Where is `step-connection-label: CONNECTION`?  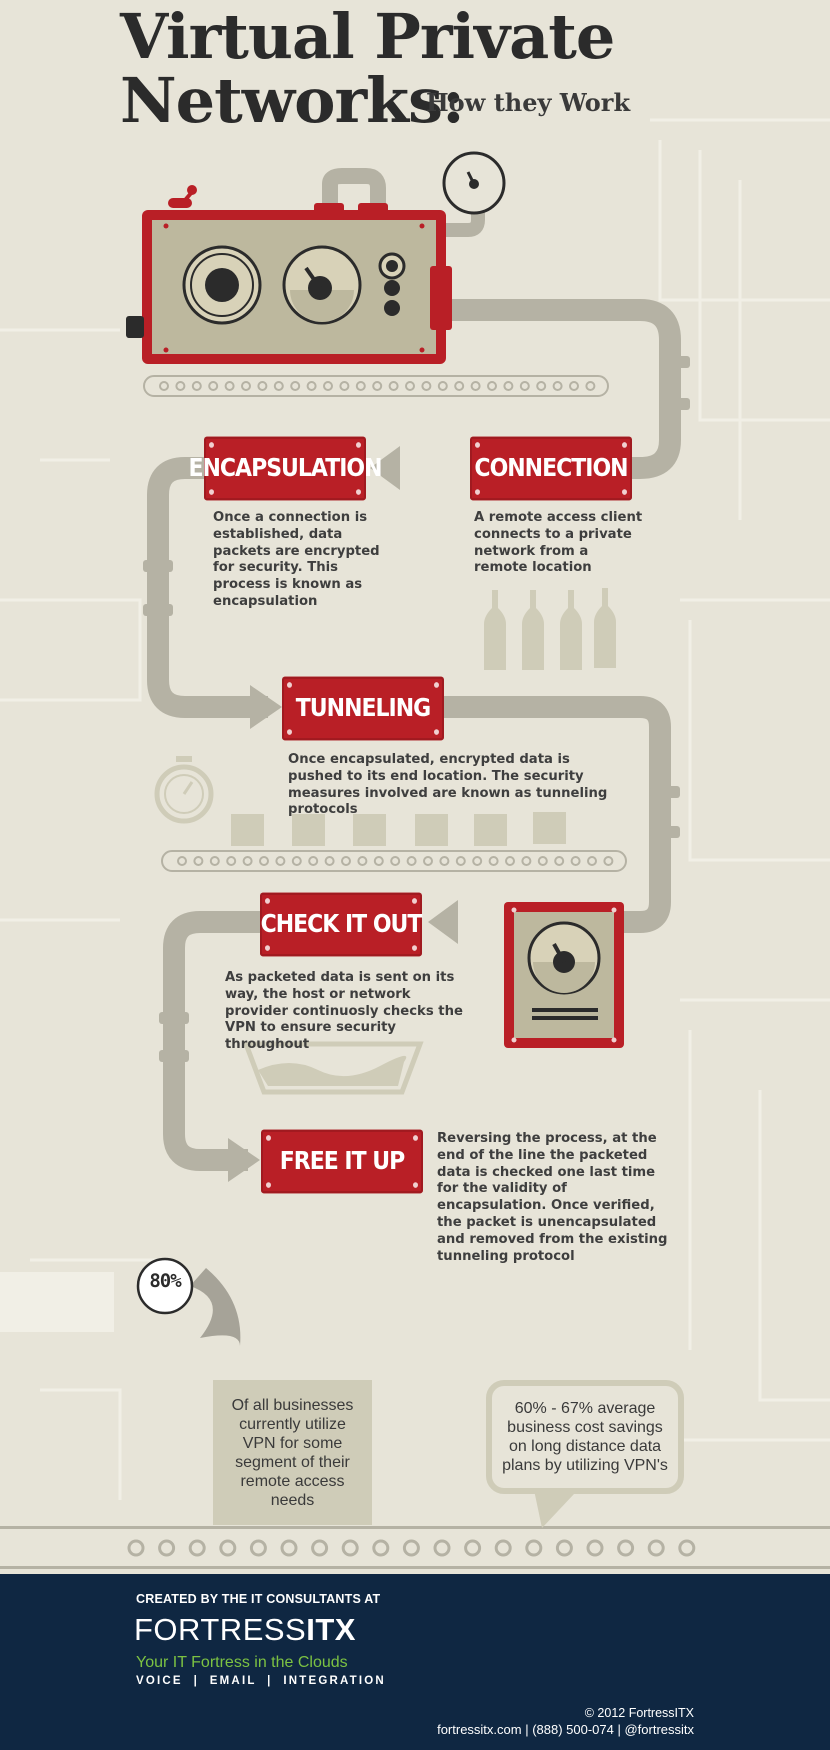 step-connection-label: CONNECTION is located at coordinates (551, 468).